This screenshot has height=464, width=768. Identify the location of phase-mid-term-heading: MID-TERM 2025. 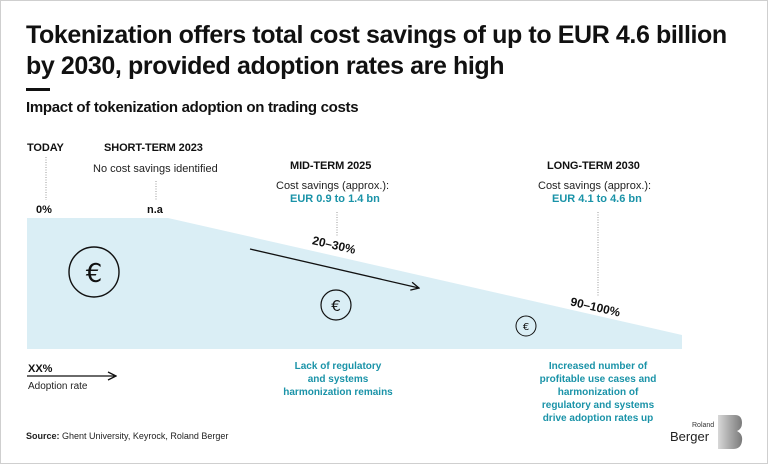
(331, 166).